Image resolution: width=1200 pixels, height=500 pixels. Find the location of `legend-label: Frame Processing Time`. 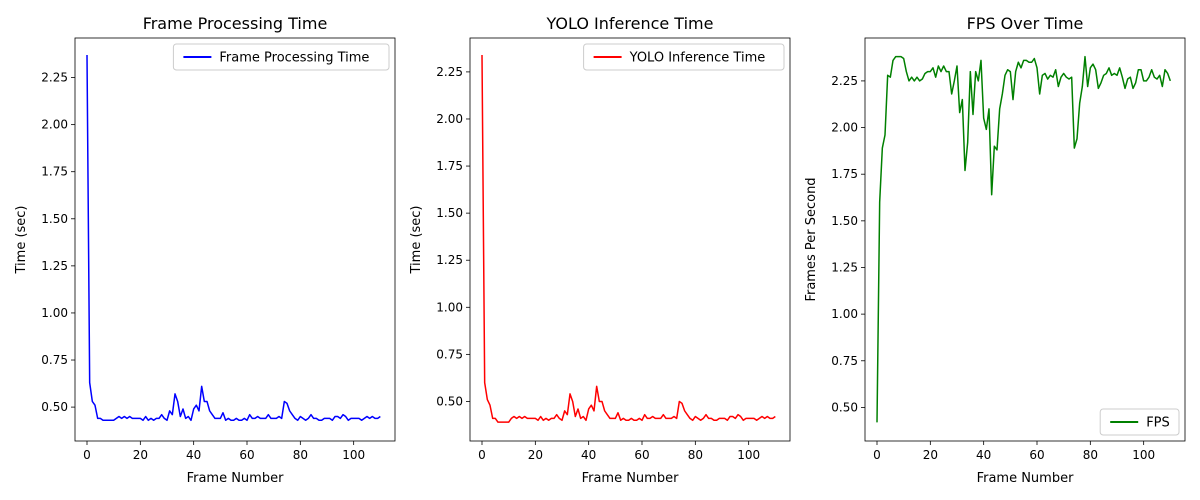

legend-label: Frame Processing Time is located at coordinates (294, 58).